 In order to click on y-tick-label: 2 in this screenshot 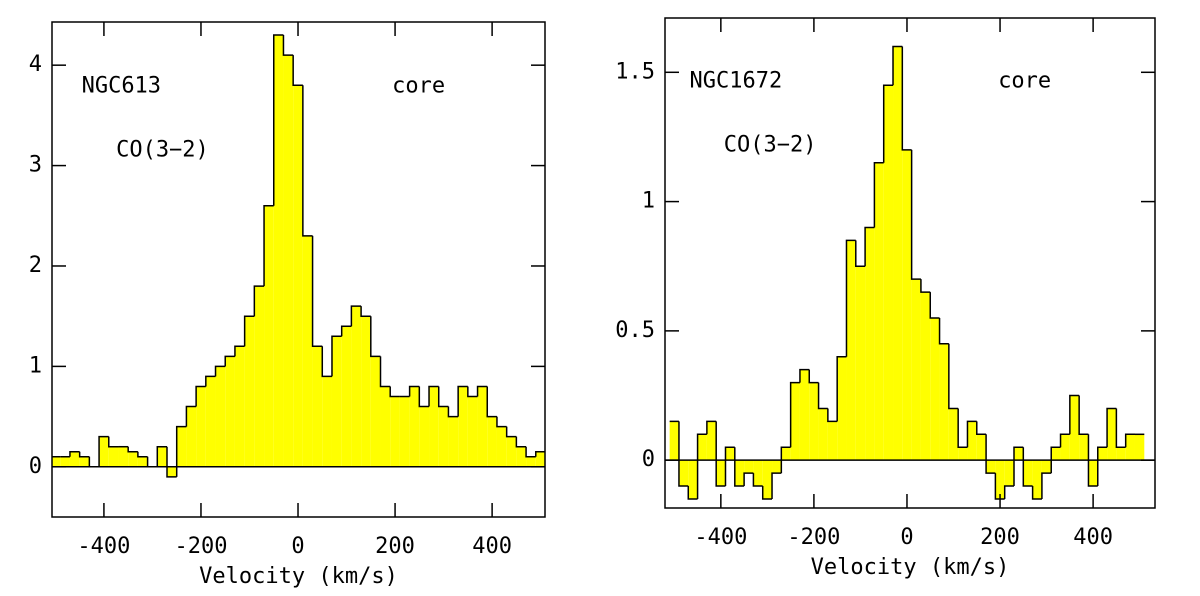, I will do `click(35, 265)`.